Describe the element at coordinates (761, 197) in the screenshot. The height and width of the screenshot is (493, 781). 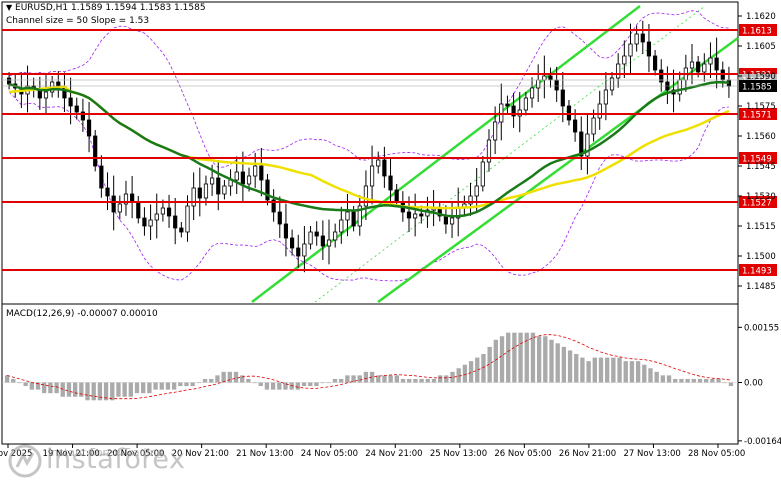
I see `price-tick-label: 1.1530` at that location.